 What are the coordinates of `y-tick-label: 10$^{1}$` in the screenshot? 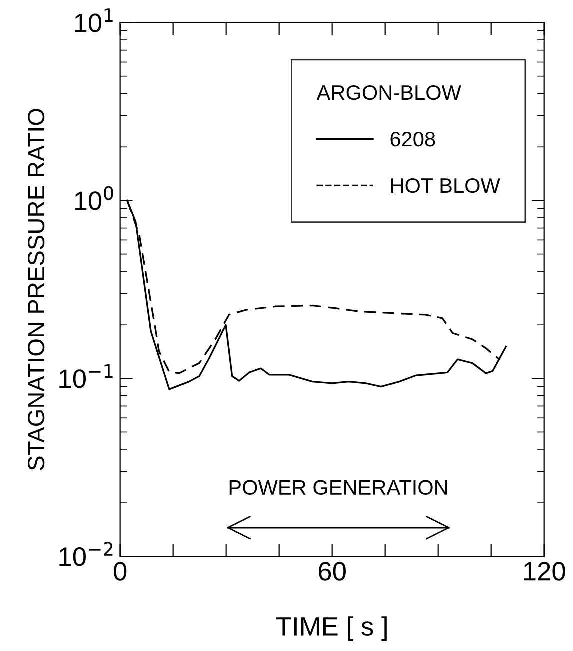 It's located at (94, 20).